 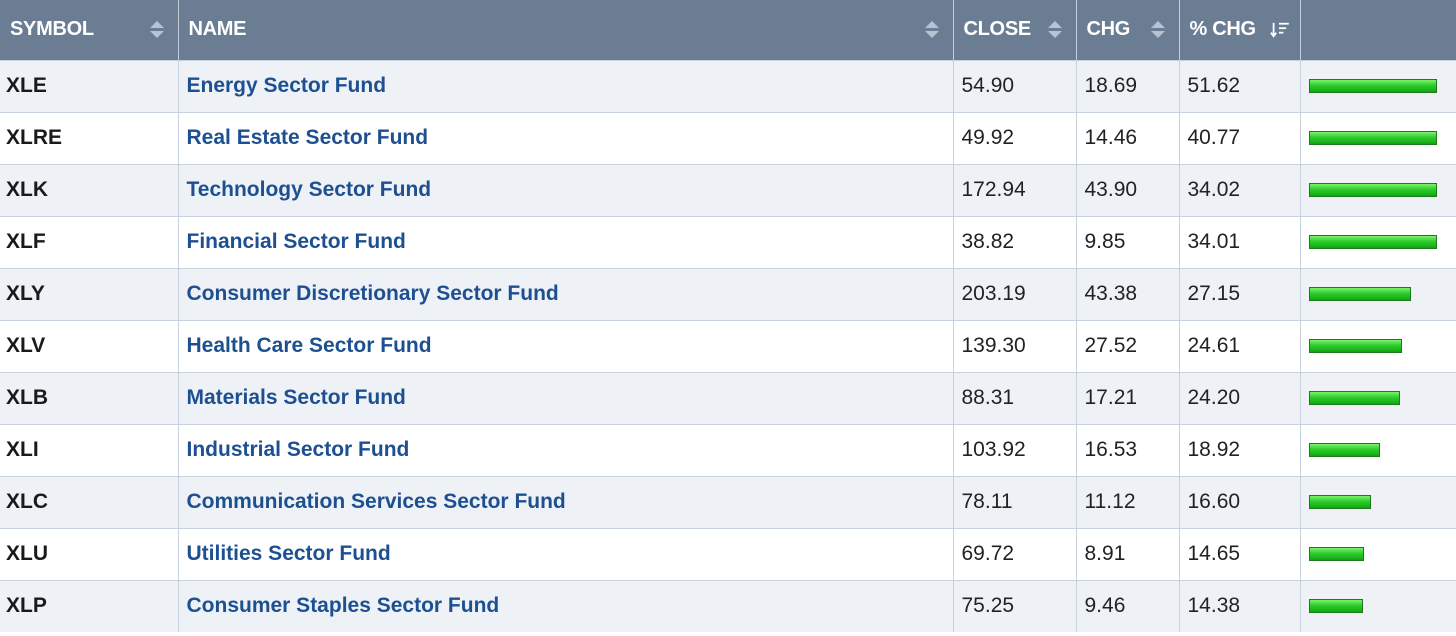 I want to click on pct-chg-cell: 40.77, so click(x=1239, y=137).